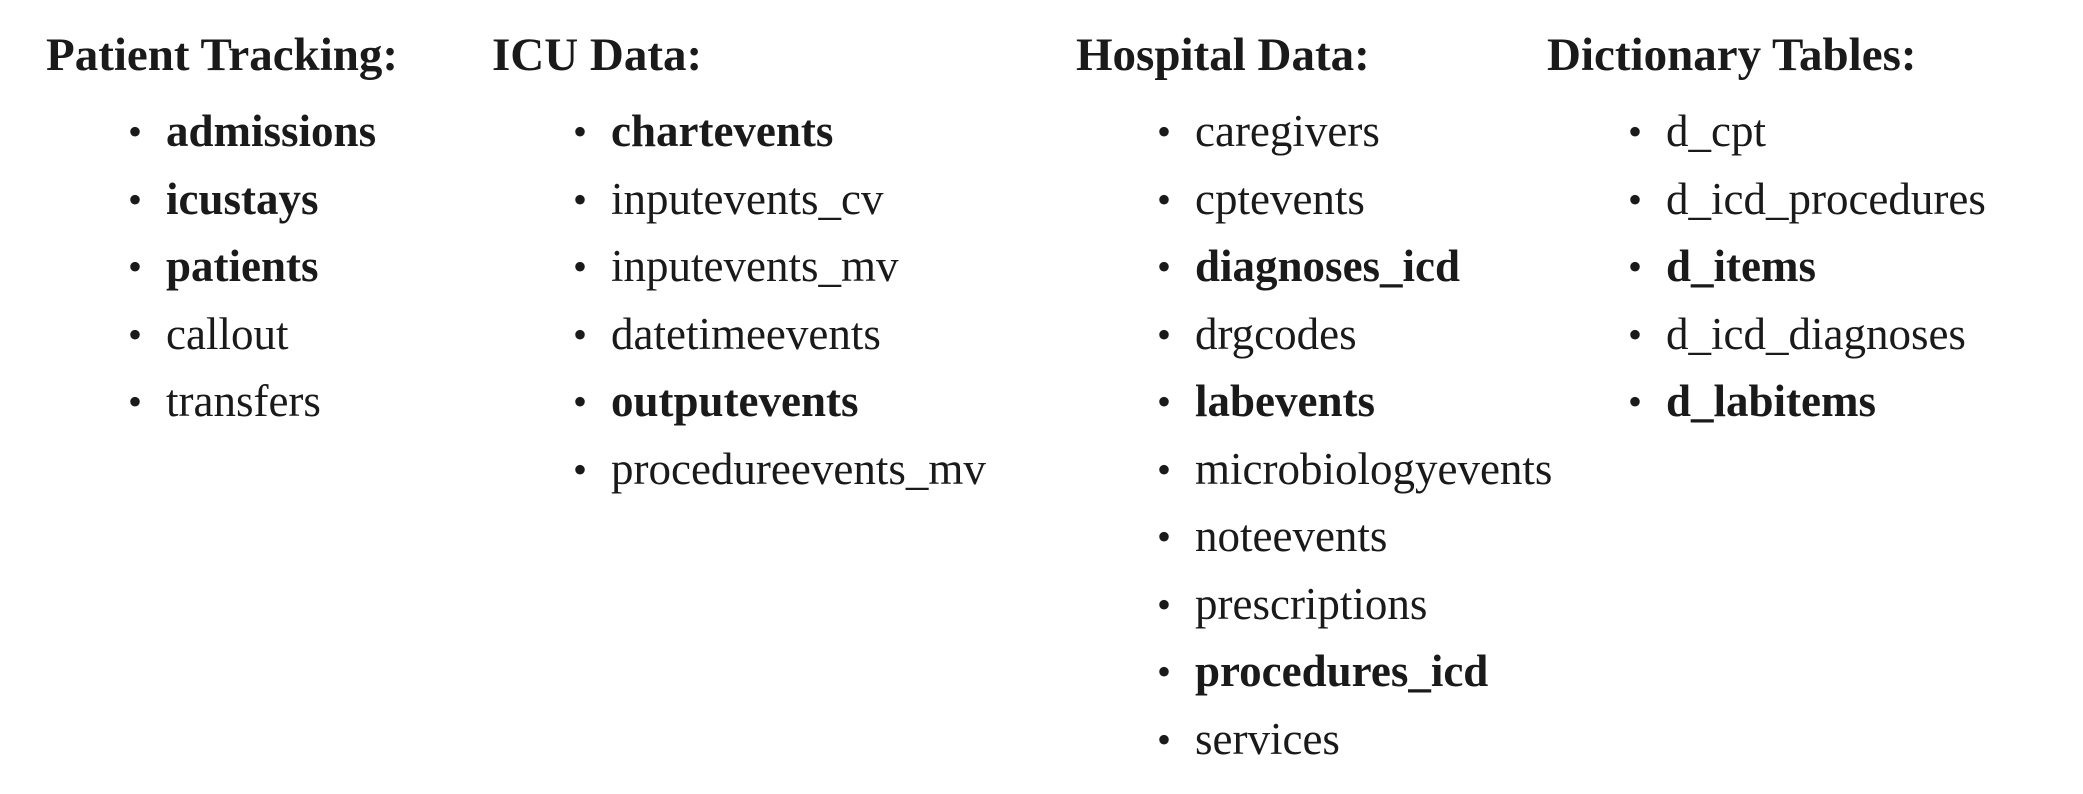 Image resolution: width=2083 pixels, height=794 pixels. I want to click on list-item: • cptevents, so click(1354, 200).